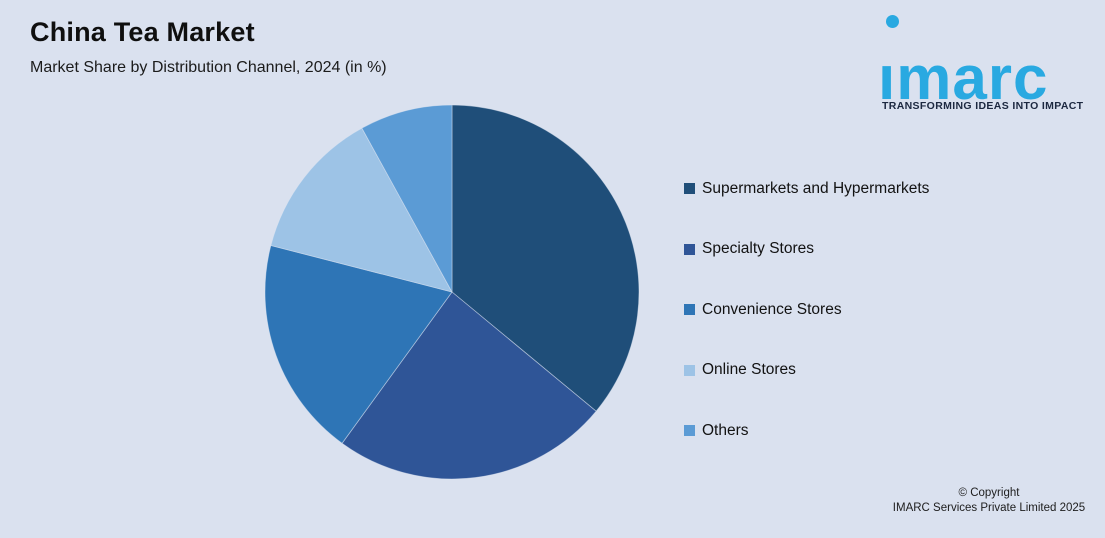 This screenshot has height=538, width=1105. What do you see at coordinates (749, 369) in the screenshot?
I see `legend-label: Online Stores` at bounding box center [749, 369].